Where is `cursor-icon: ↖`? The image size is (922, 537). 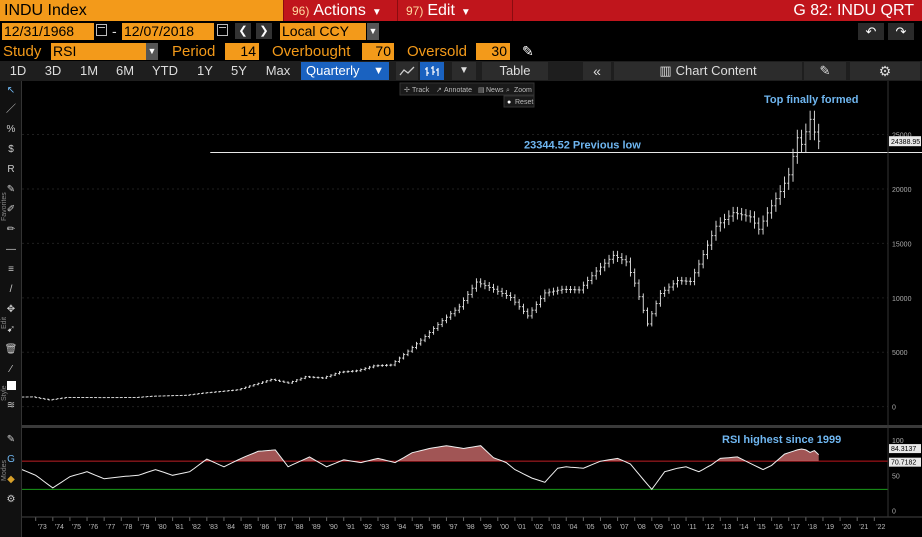 cursor-icon: ↖ is located at coordinates (11, 90).